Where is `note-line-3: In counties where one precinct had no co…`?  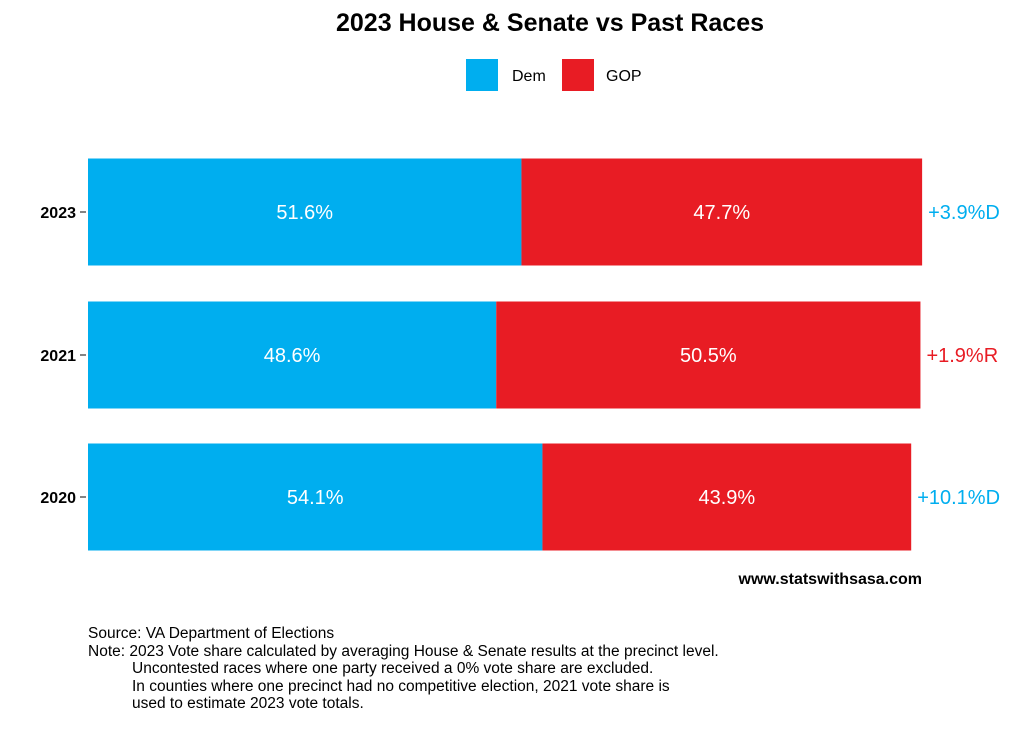
note-line-3: In counties where one precinct had no co… is located at coordinates (401, 686).